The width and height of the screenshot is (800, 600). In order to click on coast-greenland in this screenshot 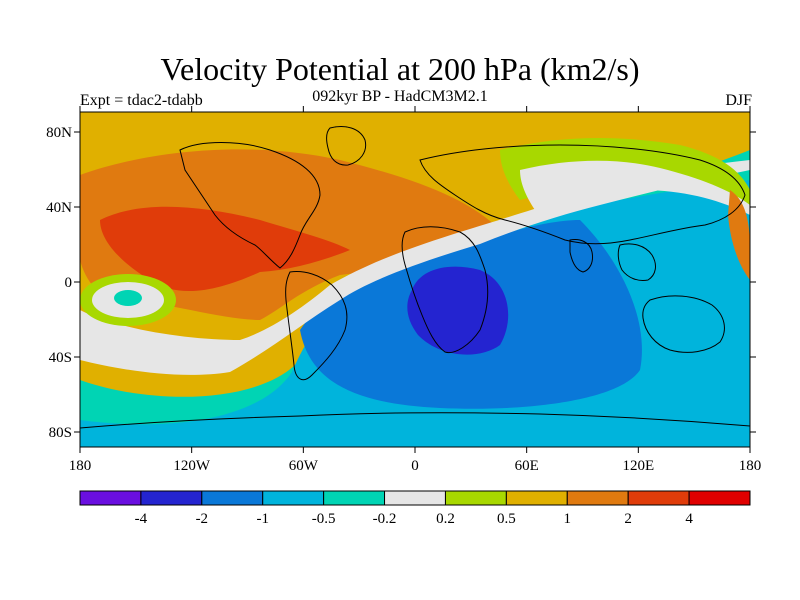, I will do `click(346, 146)`.